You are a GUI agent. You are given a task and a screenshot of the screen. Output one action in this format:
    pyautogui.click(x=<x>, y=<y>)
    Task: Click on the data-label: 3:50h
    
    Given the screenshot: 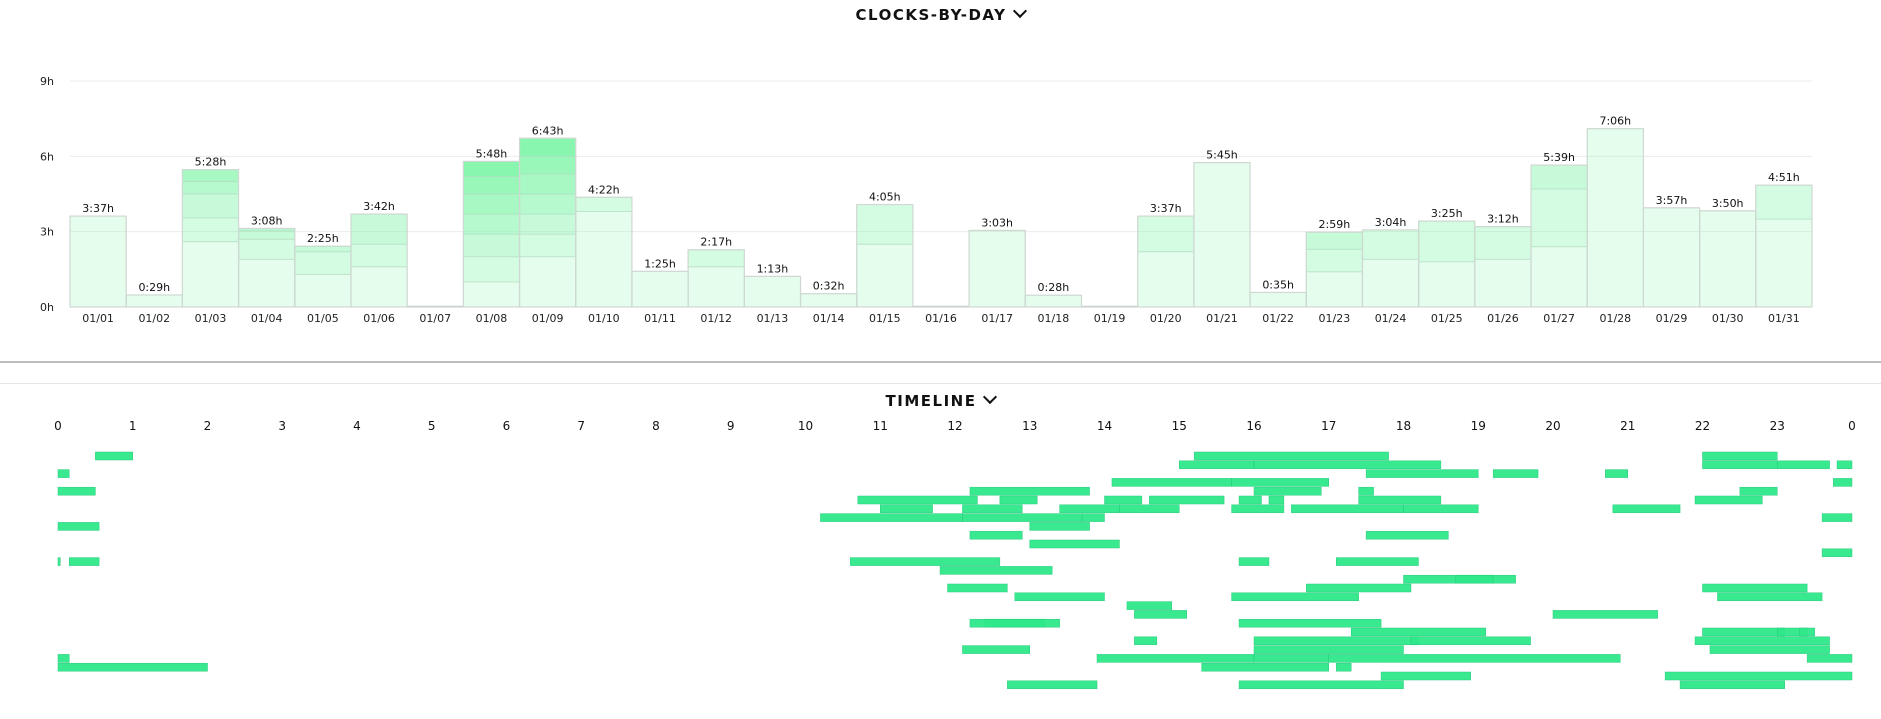 What is the action you would take?
    pyautogui.click(x=1728, y=203)
    